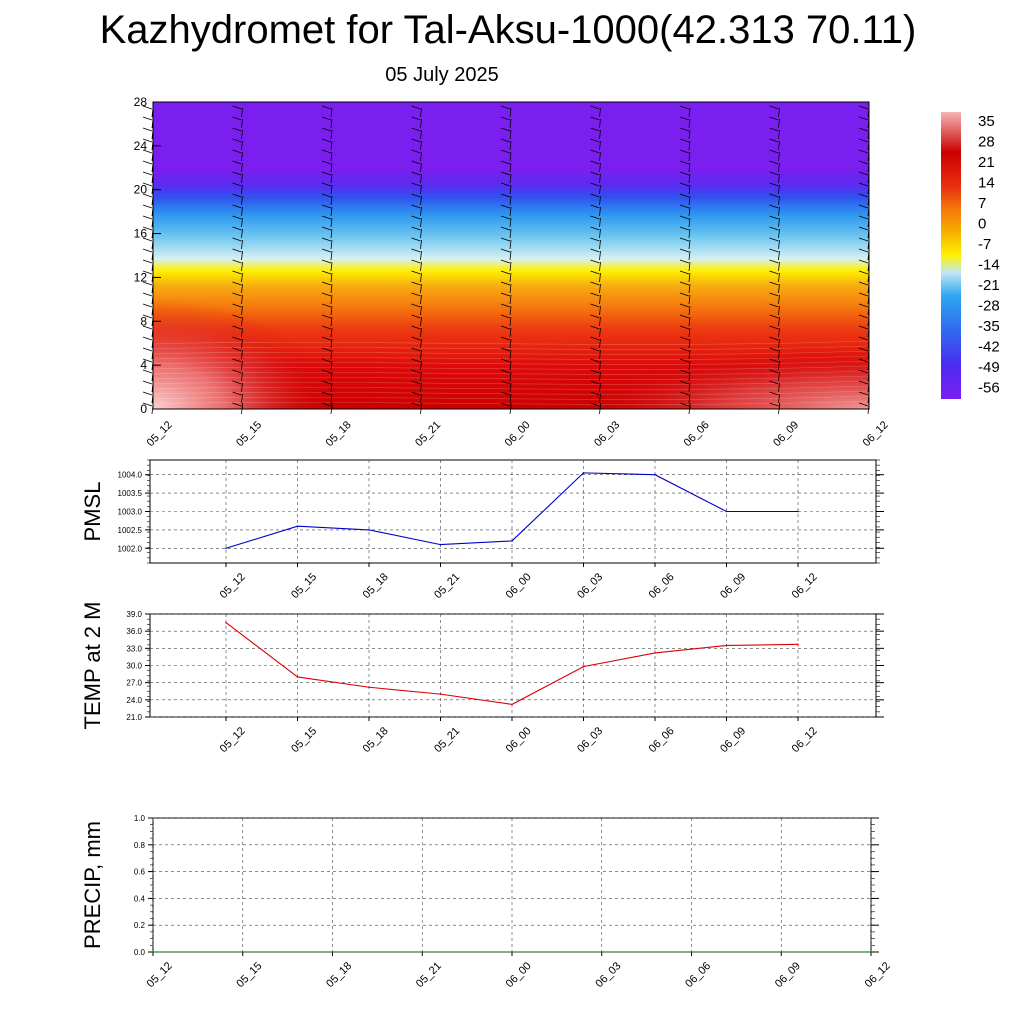 The image size is (1024, 1024). I want to click on x-tick-label: 06_12, so click(878, 975).